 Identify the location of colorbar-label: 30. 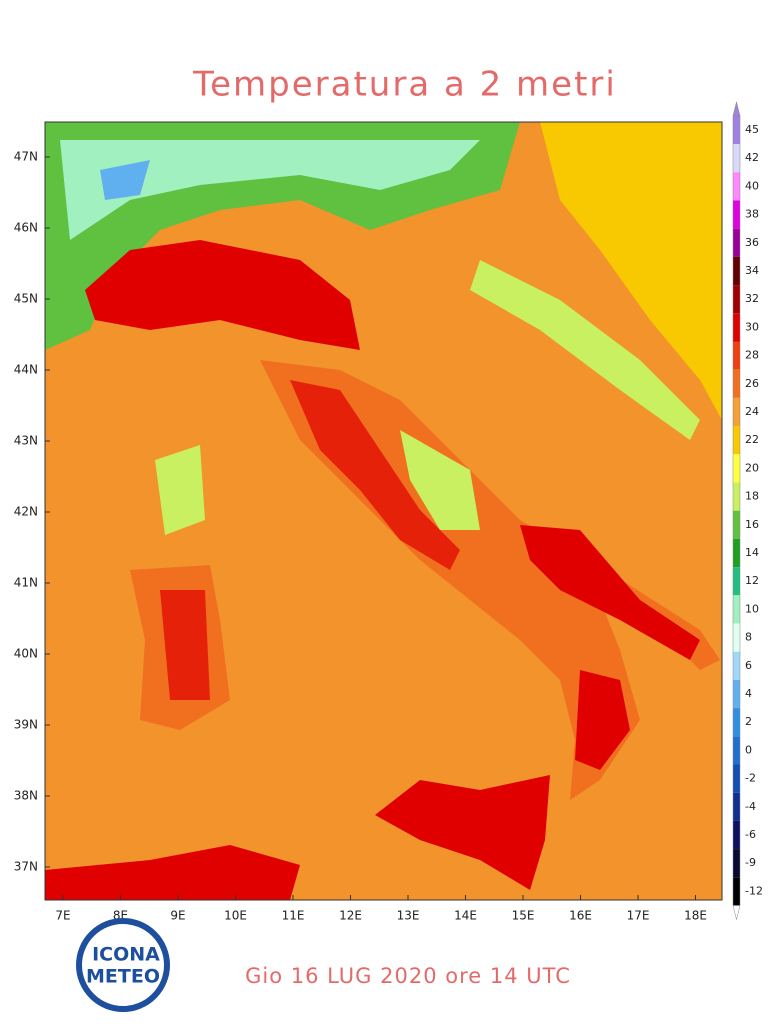
(752, 326).